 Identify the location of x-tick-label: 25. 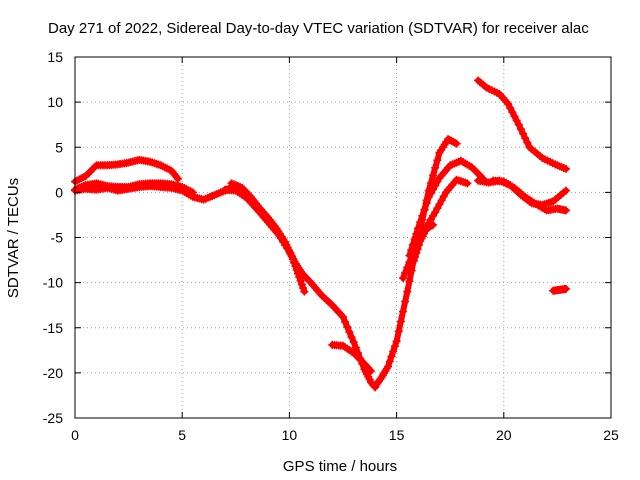
(611, 435).